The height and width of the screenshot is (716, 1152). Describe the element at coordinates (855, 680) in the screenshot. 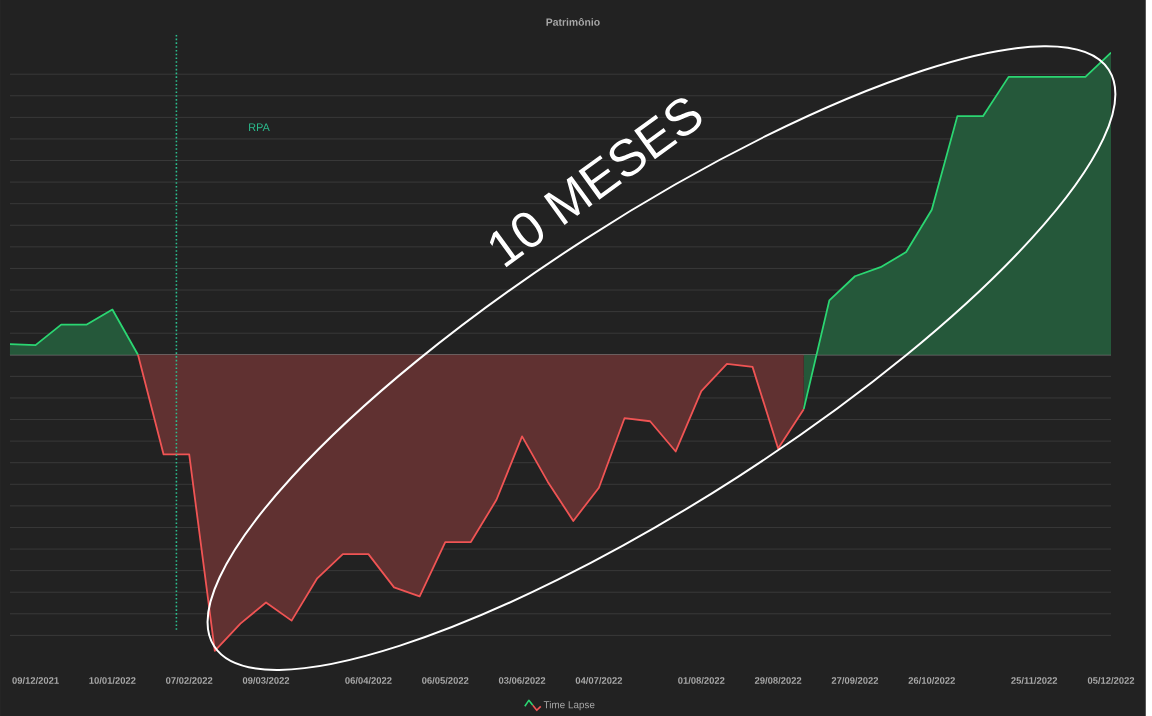

I see `x-tick-label: 27/09/2022` at that location.